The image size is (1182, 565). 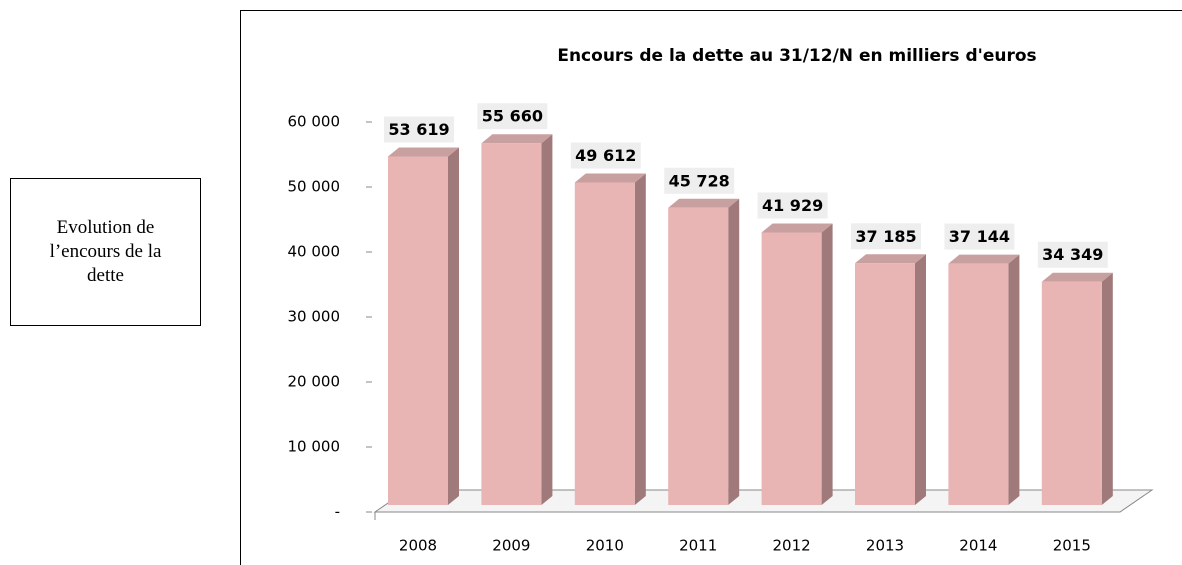 What do you see at coordinates (105, 252) in the screenshot?
I see `side-label: Evolution de l’encours de la dette` at bounding box center [105, 252].